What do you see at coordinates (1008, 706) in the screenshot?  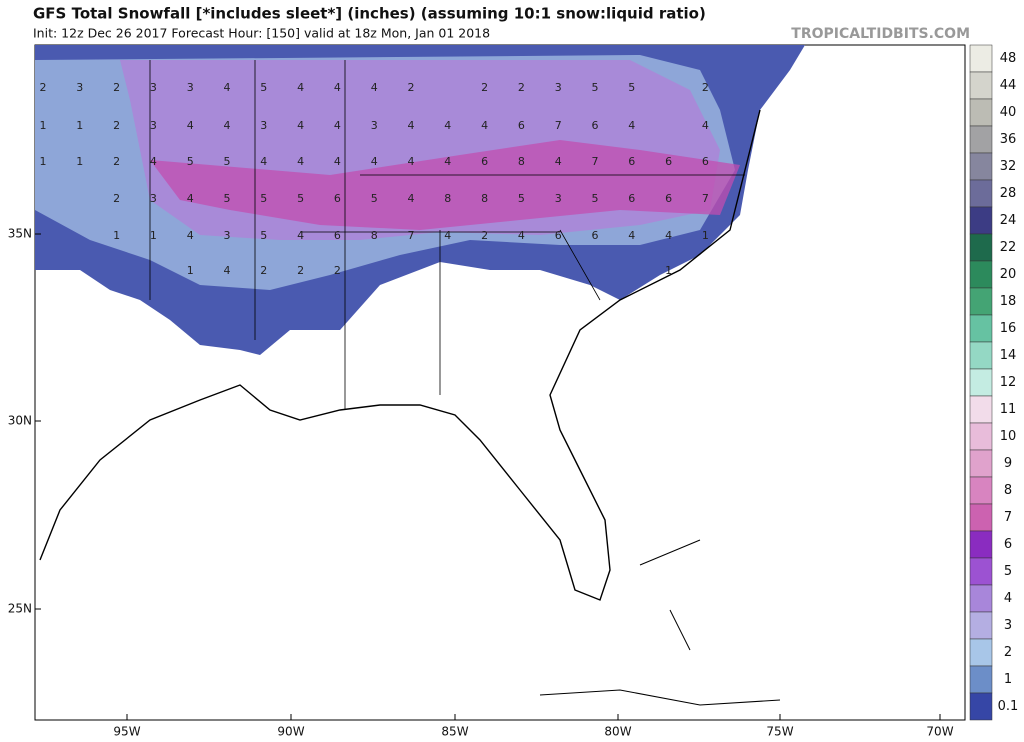 I see `colorbar-label: 0.1` at bounding box center [1008, 706].